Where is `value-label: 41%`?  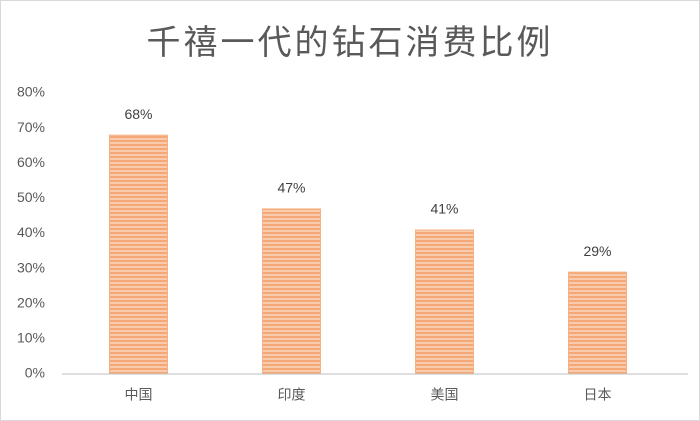
value-label: 41% is located at coordinates (444, 209).